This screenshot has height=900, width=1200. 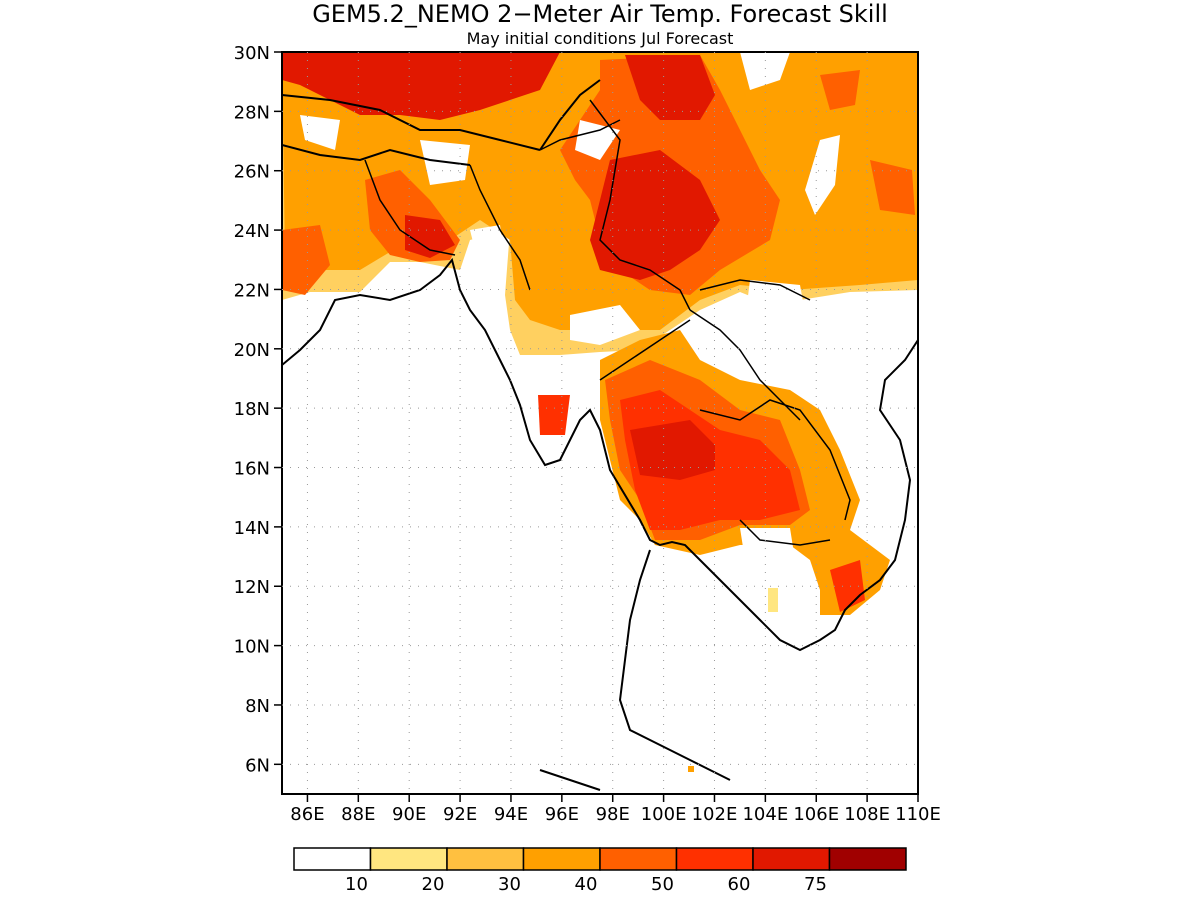 I want to click on skill-zone-central, so click(x=655, y=215).